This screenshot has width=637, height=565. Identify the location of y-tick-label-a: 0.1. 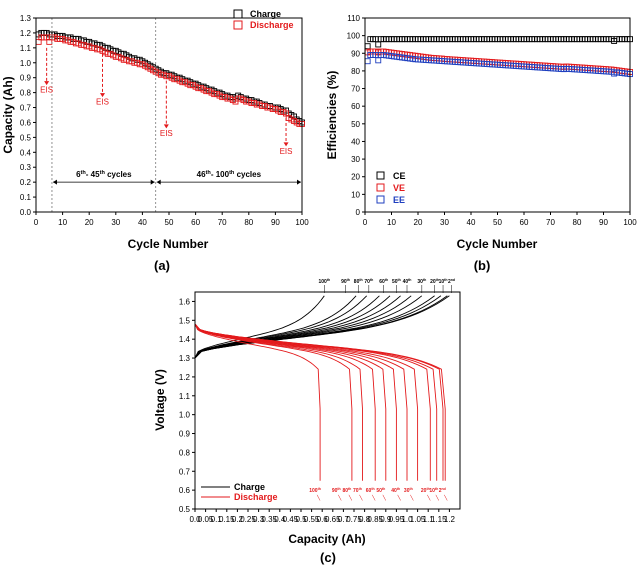
(26, 197).